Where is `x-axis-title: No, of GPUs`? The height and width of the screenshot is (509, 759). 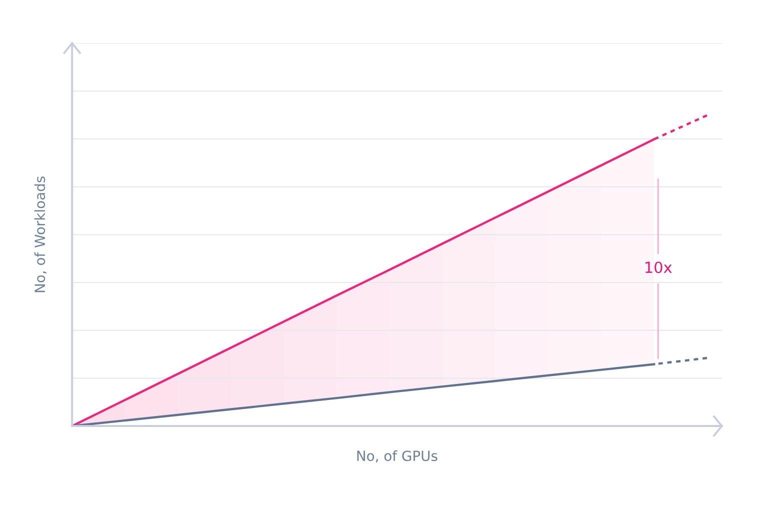
x-axis-title: No, of GPUs is located at coordinates (397, 456).